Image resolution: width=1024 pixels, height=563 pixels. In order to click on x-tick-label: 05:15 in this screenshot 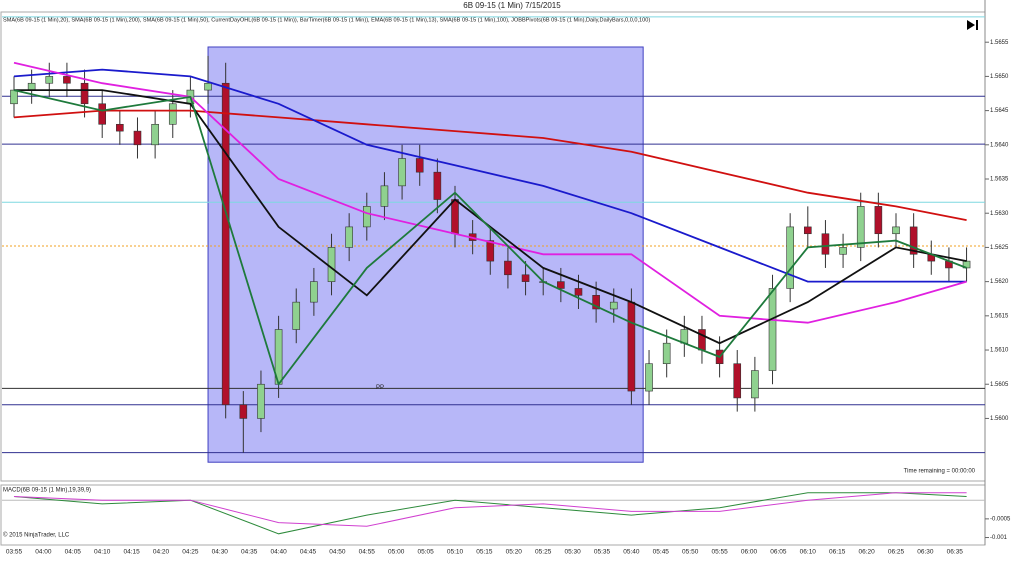, I will do `click(484, 552)`.